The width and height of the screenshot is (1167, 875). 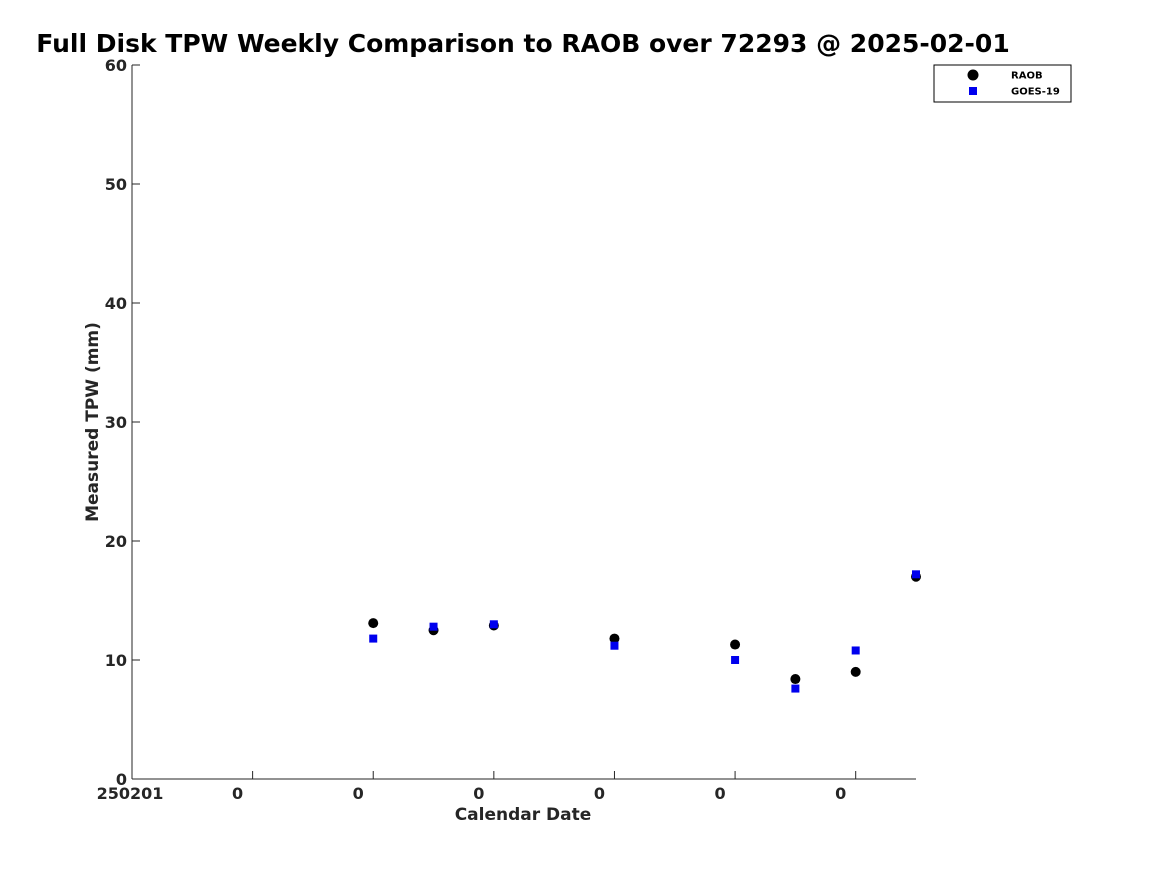 I want to click on legend-box, so click(x=1002, y=83).